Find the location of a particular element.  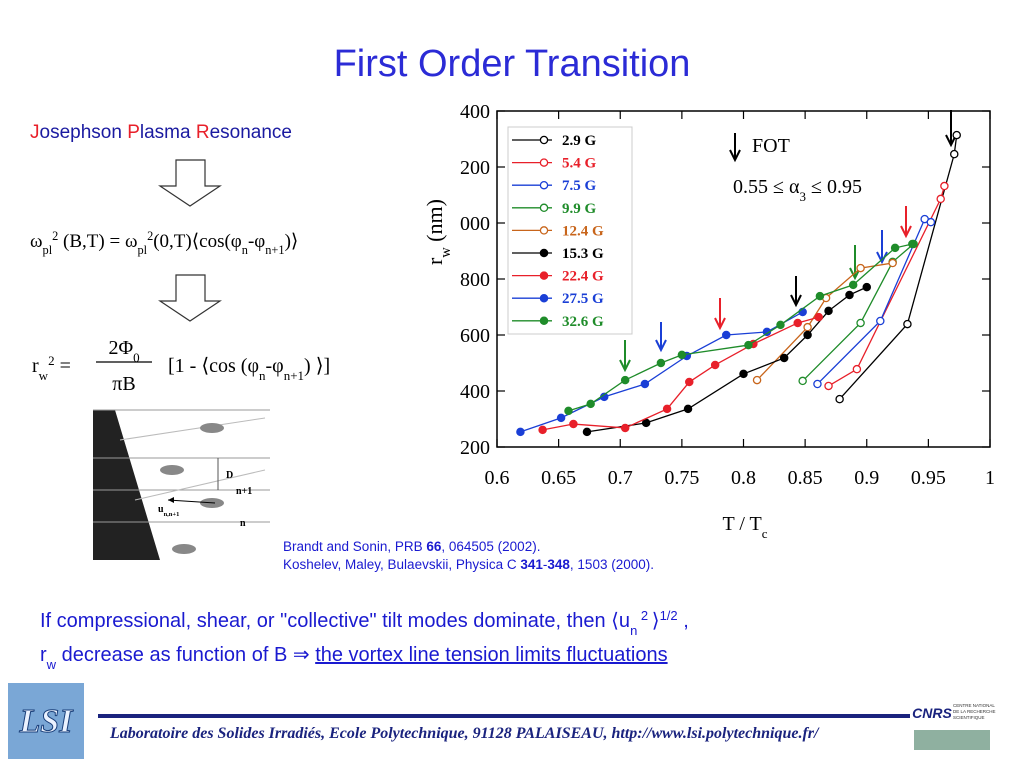

legend-label: 7.5 G is located at coordinates (579, 186).